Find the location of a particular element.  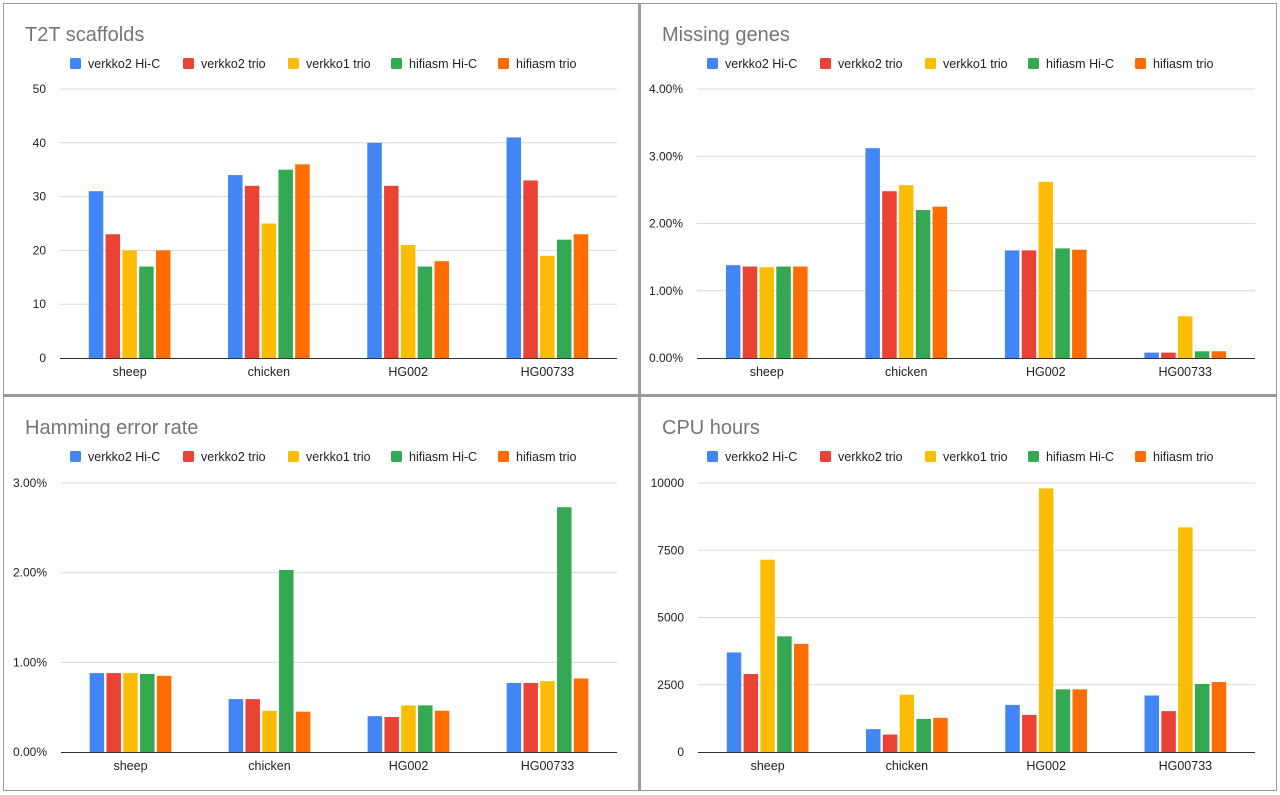

y-tick-label: 3.00% is located at coordinates (30, 483).